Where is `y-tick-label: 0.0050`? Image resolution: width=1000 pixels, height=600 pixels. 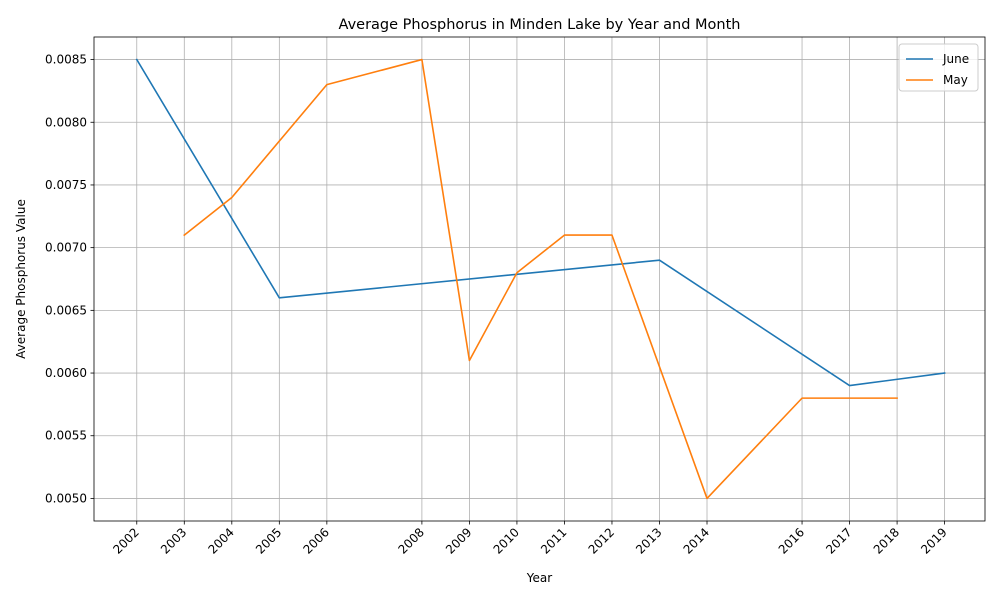 y-tick-label: 0.0050 is located at coordinates (66, 498).